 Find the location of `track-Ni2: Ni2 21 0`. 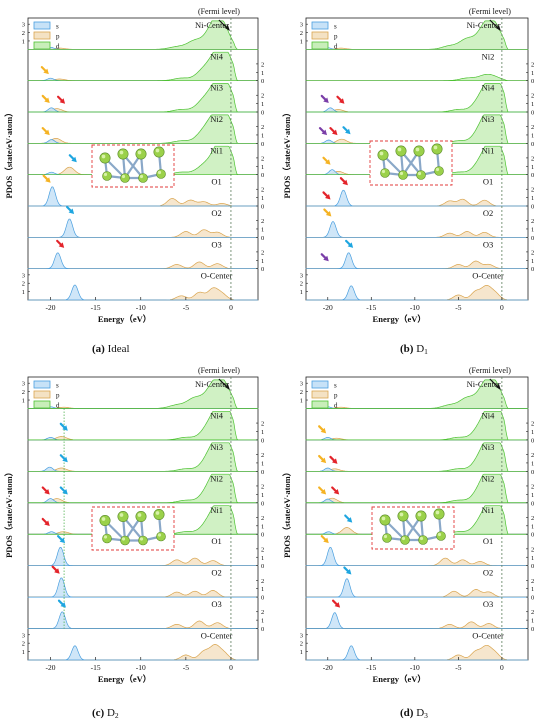

track-Ni2: Ni2 21 0 is located at coordinates (145, 131).